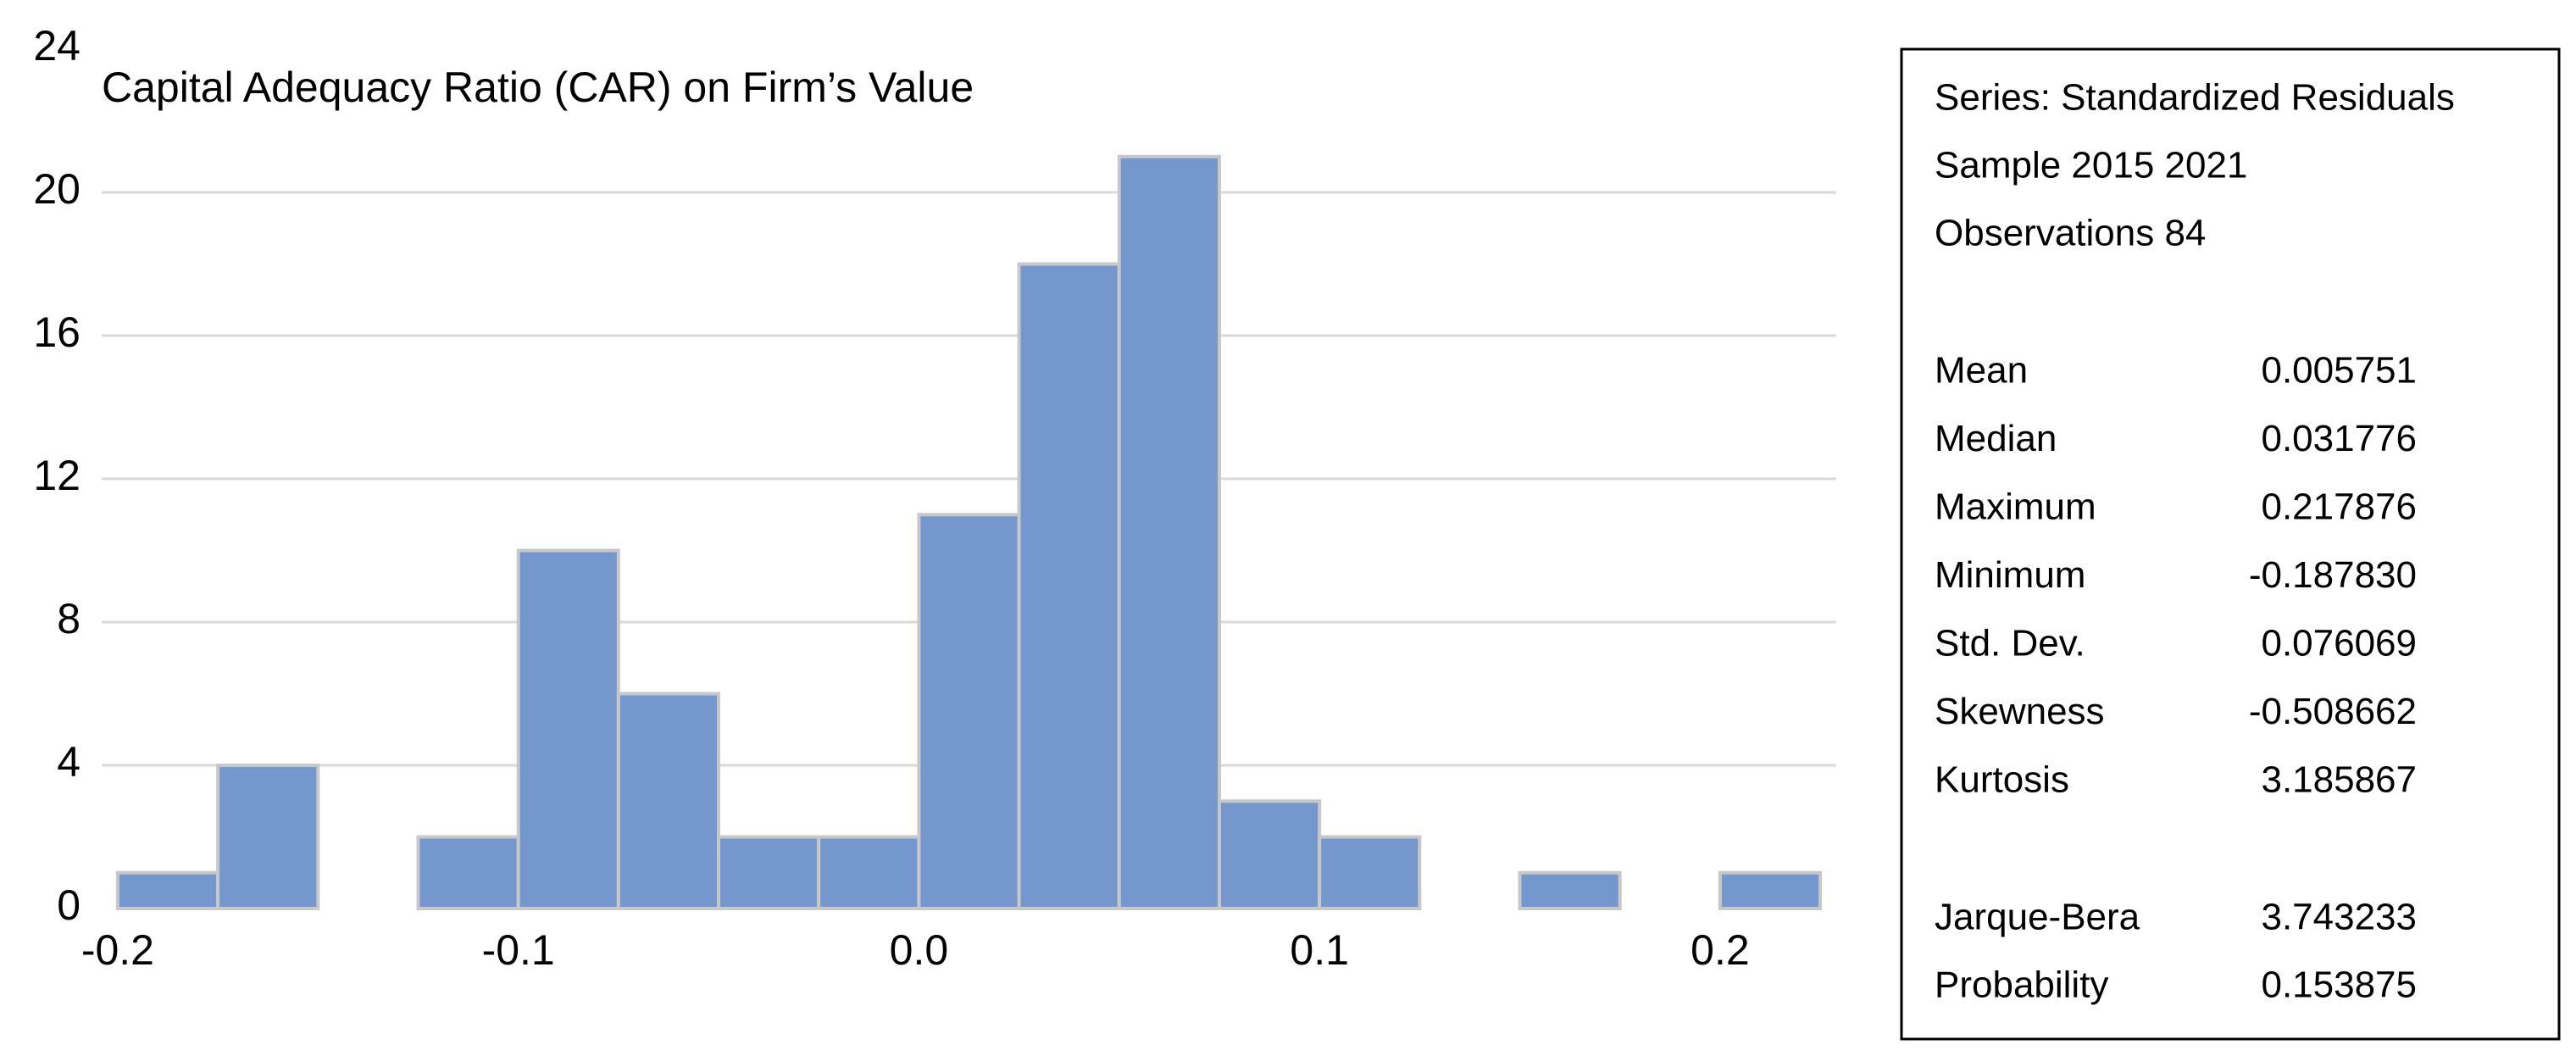 This screenshot has width=2576, height=1056. Describe the element at coordinates (2070, 234) in the screenshot. I see `stats-header: Observations 84` at that location.